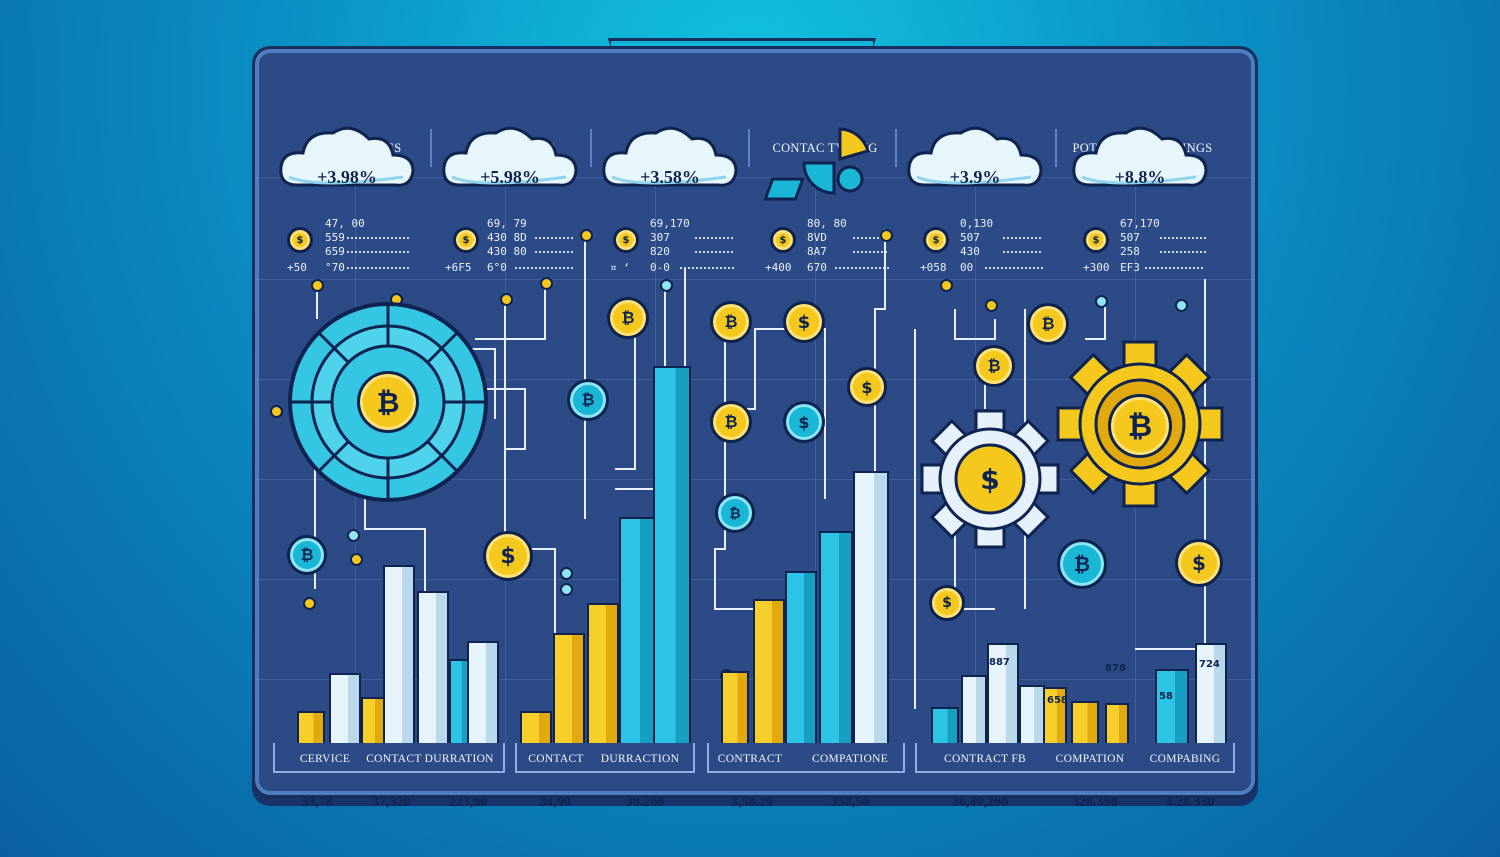  What do you see at coordinates (555, 802) in the screenshot?
I see `footer-value: 34,90` at bounding box center [555, 802].